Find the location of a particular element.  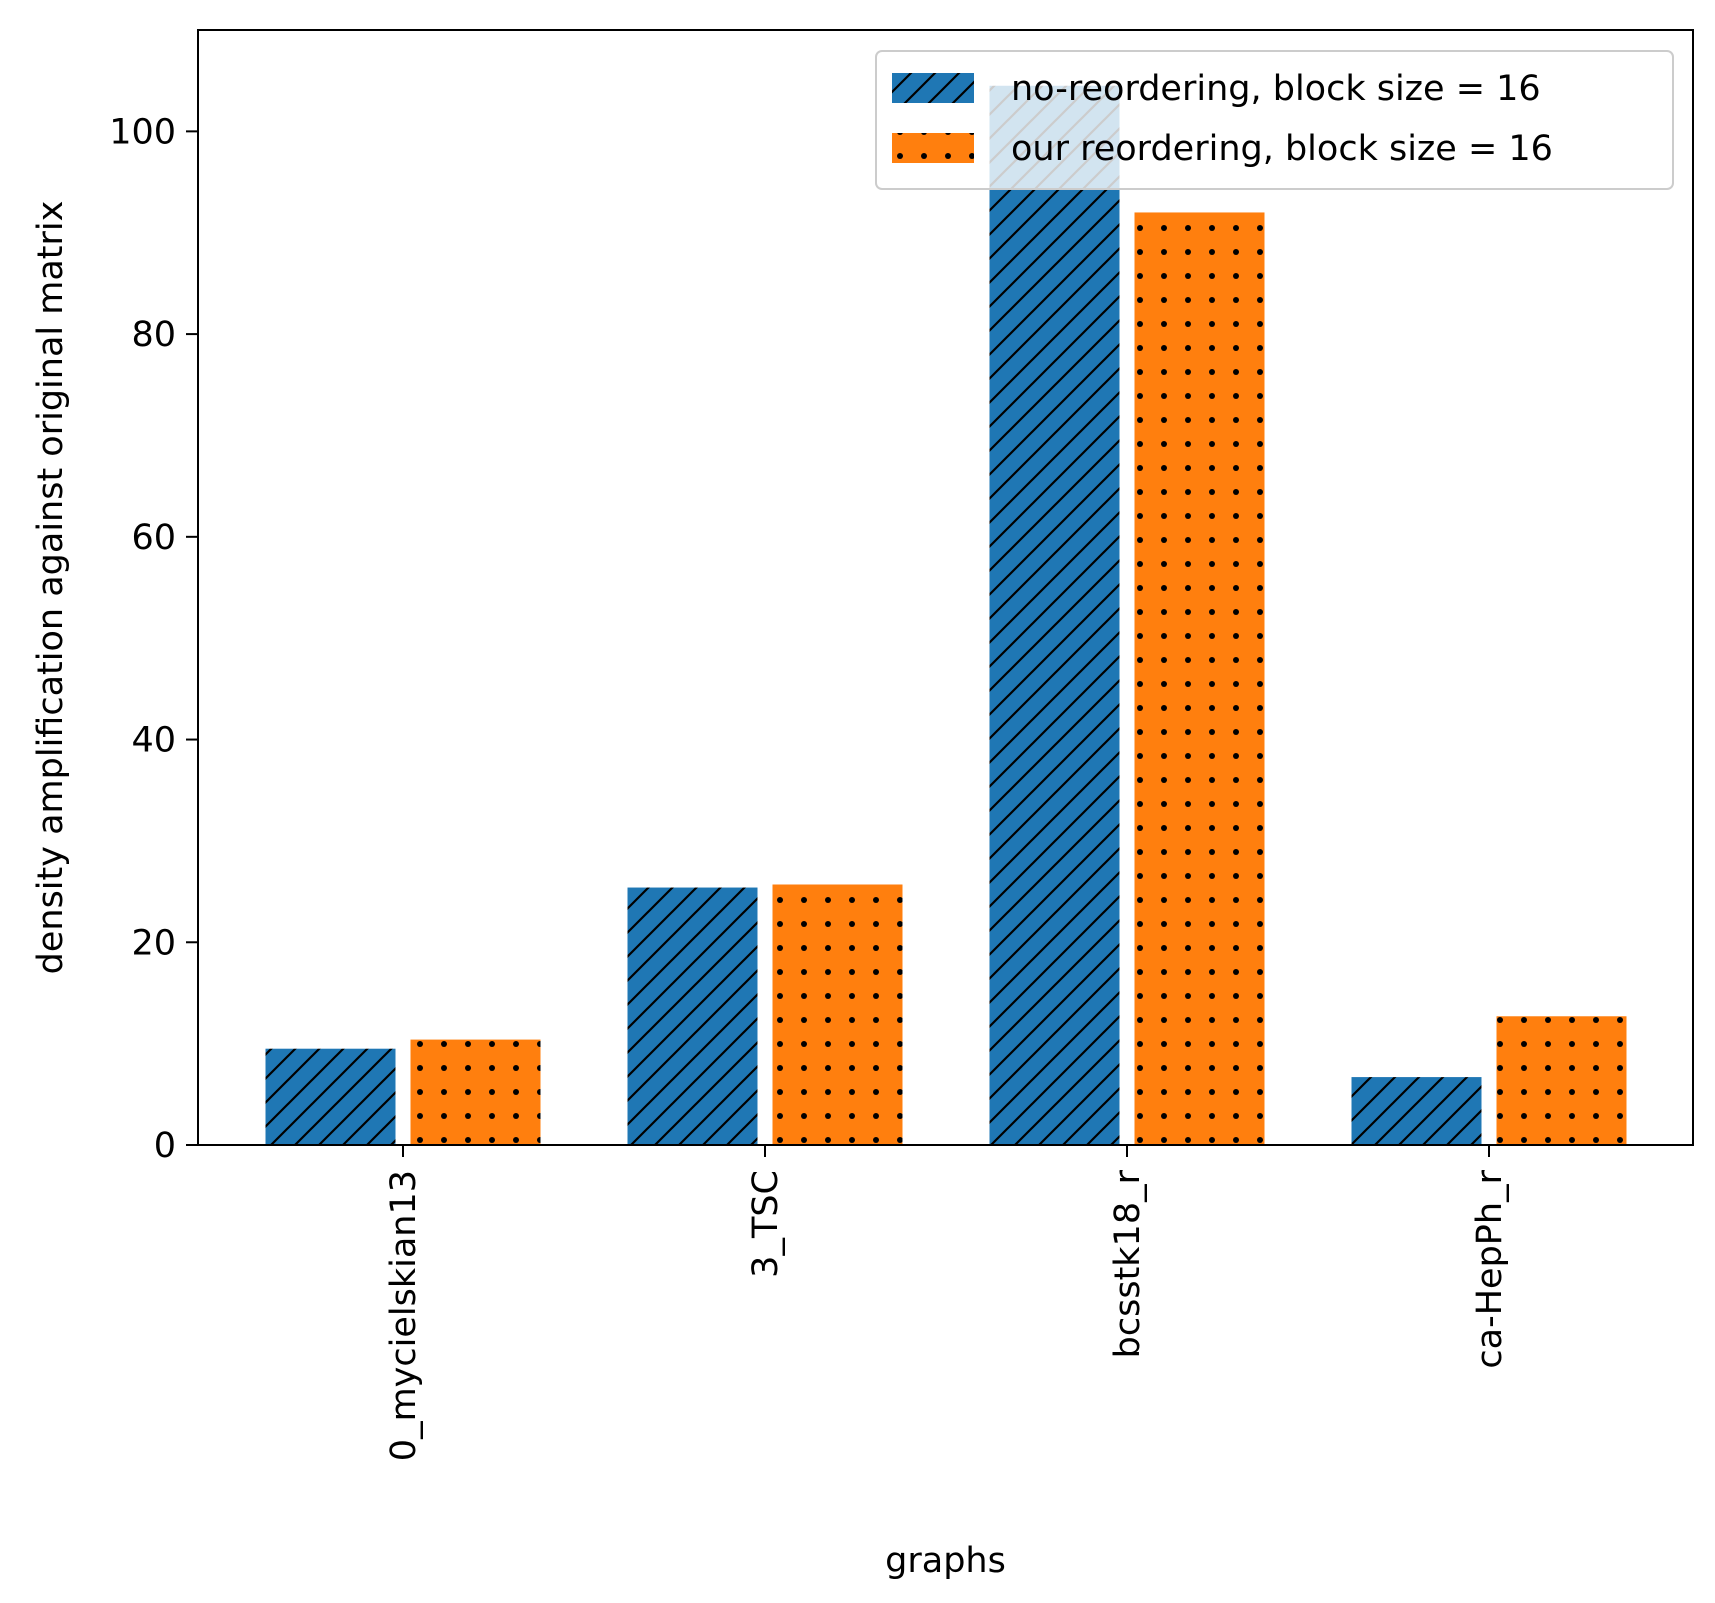

x-tick-label: ca-HepPh_r is located at coordinates (1490, 1268).